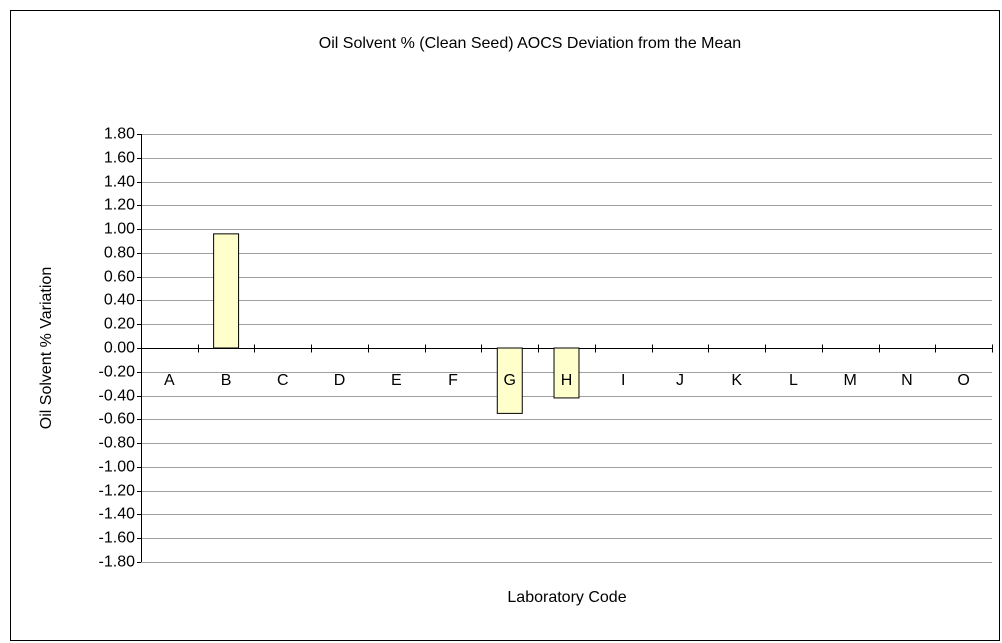 This screenshot has height=643, width=1002. Describe the element at coordinates (736, 380) in the screenshot. I see `x-tick-label: K` at that location.